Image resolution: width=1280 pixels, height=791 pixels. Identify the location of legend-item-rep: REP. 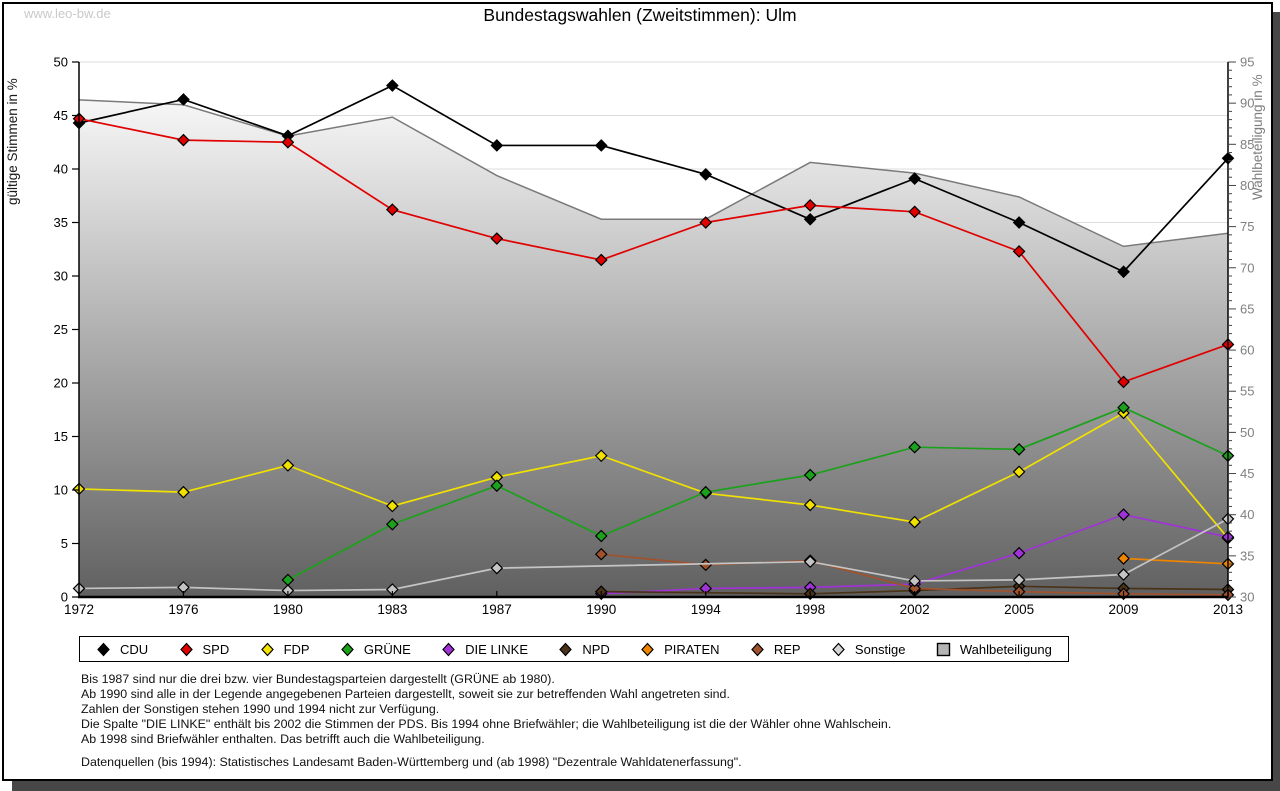
(775, 649).